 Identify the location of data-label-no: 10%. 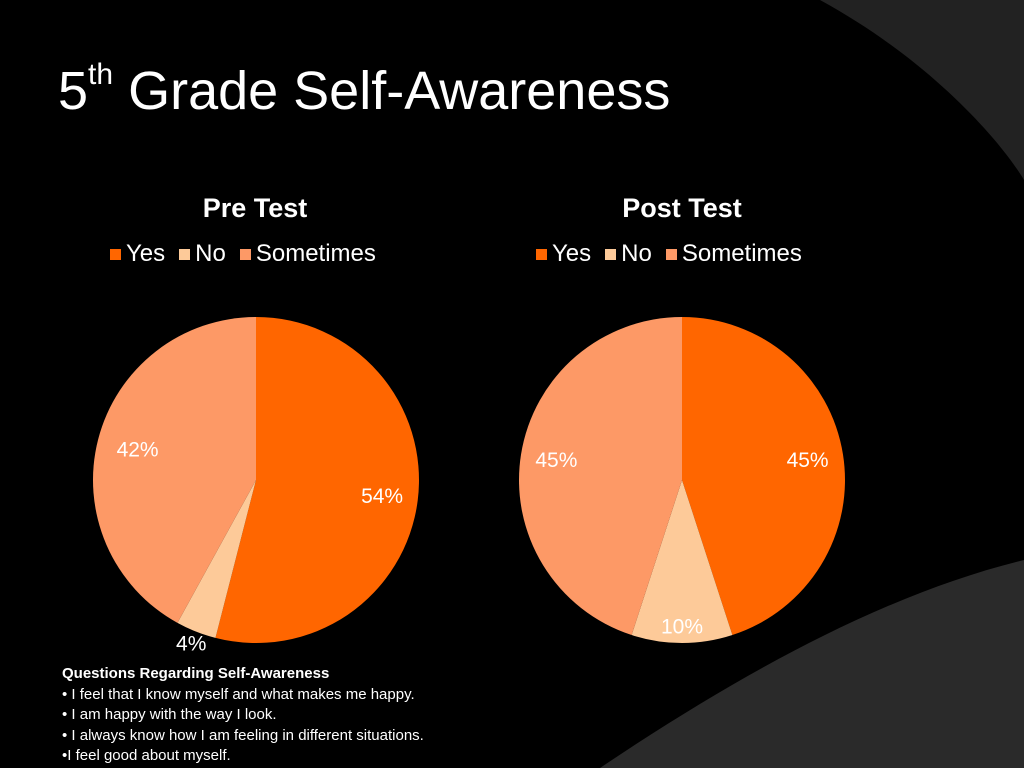
(682, 627).